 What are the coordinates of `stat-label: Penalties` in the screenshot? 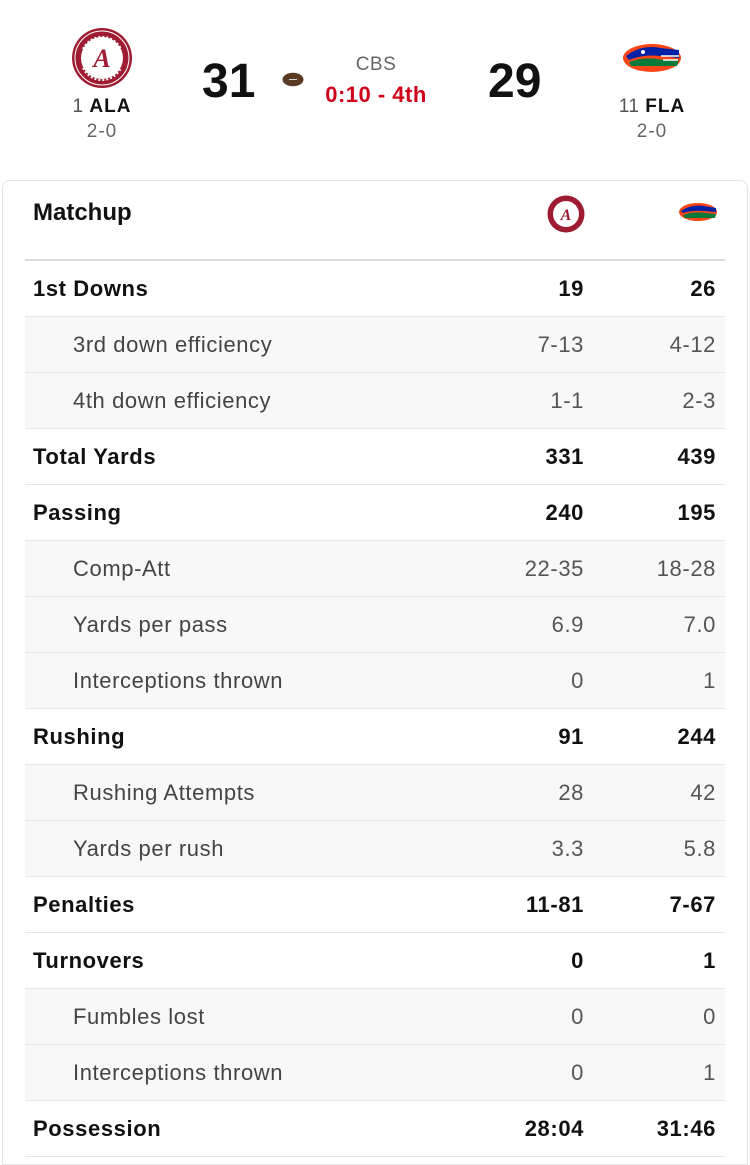 It's located at (84, 904).